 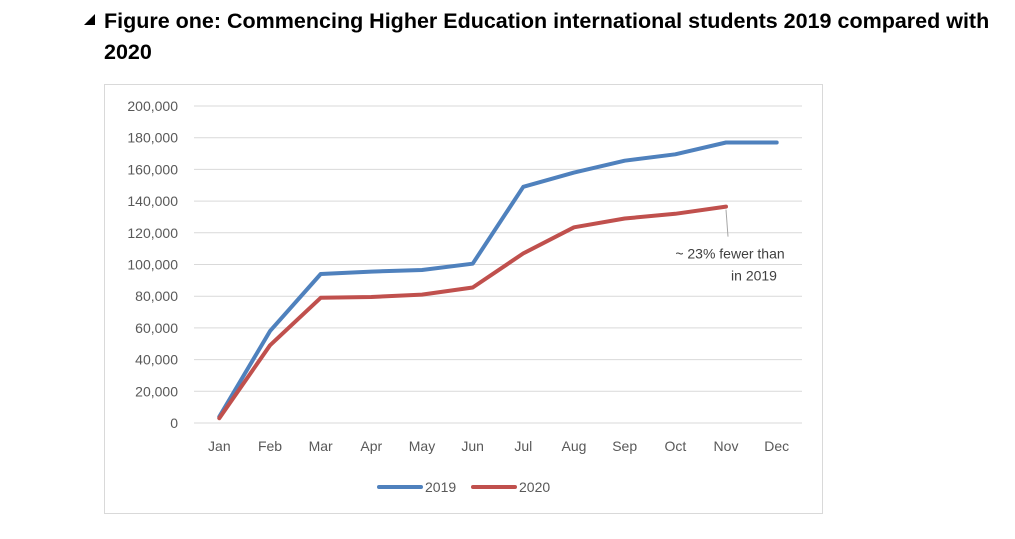 What do you see at coordinates (152, 201) in the screenshot?
I see `y-tick-label: 140,000` at bounding box center [152, 201].